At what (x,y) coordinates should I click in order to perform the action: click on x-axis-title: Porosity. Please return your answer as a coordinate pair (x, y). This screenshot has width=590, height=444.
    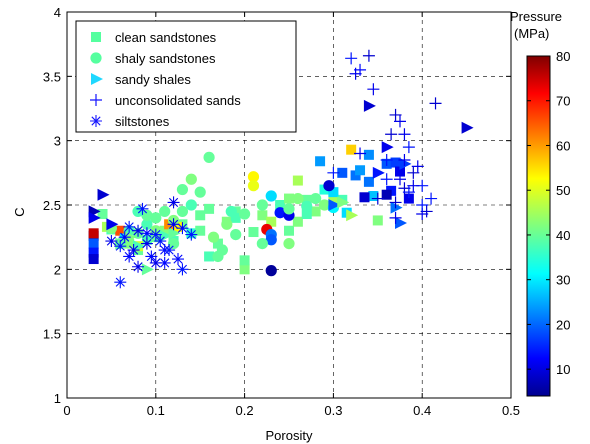
    Looking at the image, I should click on (289, 435).